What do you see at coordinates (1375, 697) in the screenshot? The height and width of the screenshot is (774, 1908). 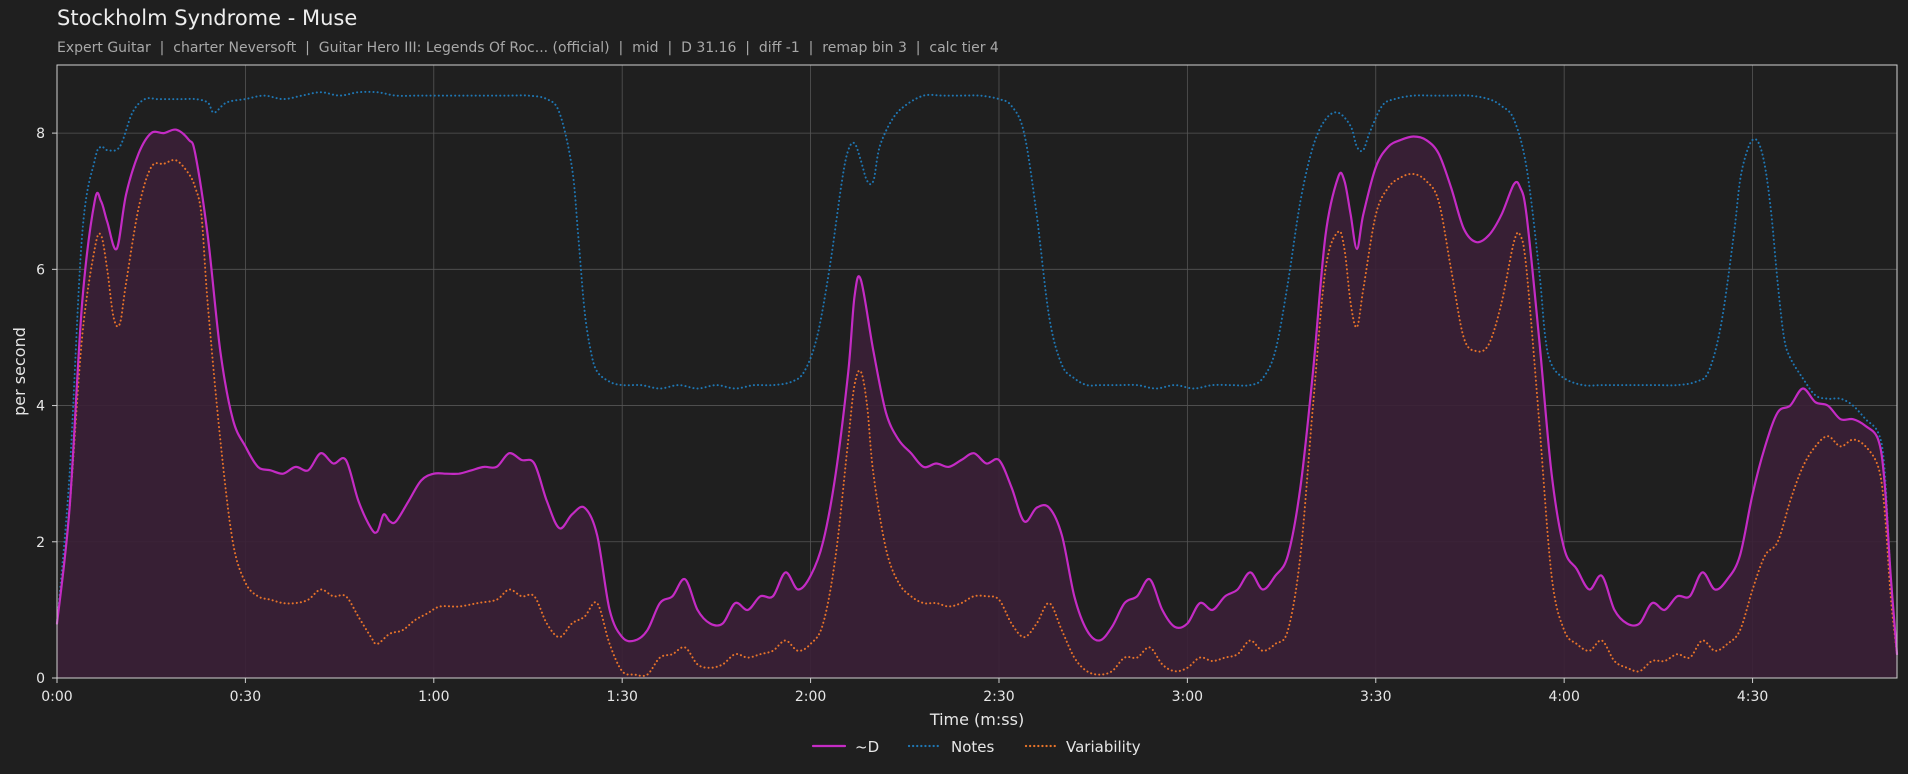 I see `x-tick-label: 3:30` at bounding box center [1375, 697].